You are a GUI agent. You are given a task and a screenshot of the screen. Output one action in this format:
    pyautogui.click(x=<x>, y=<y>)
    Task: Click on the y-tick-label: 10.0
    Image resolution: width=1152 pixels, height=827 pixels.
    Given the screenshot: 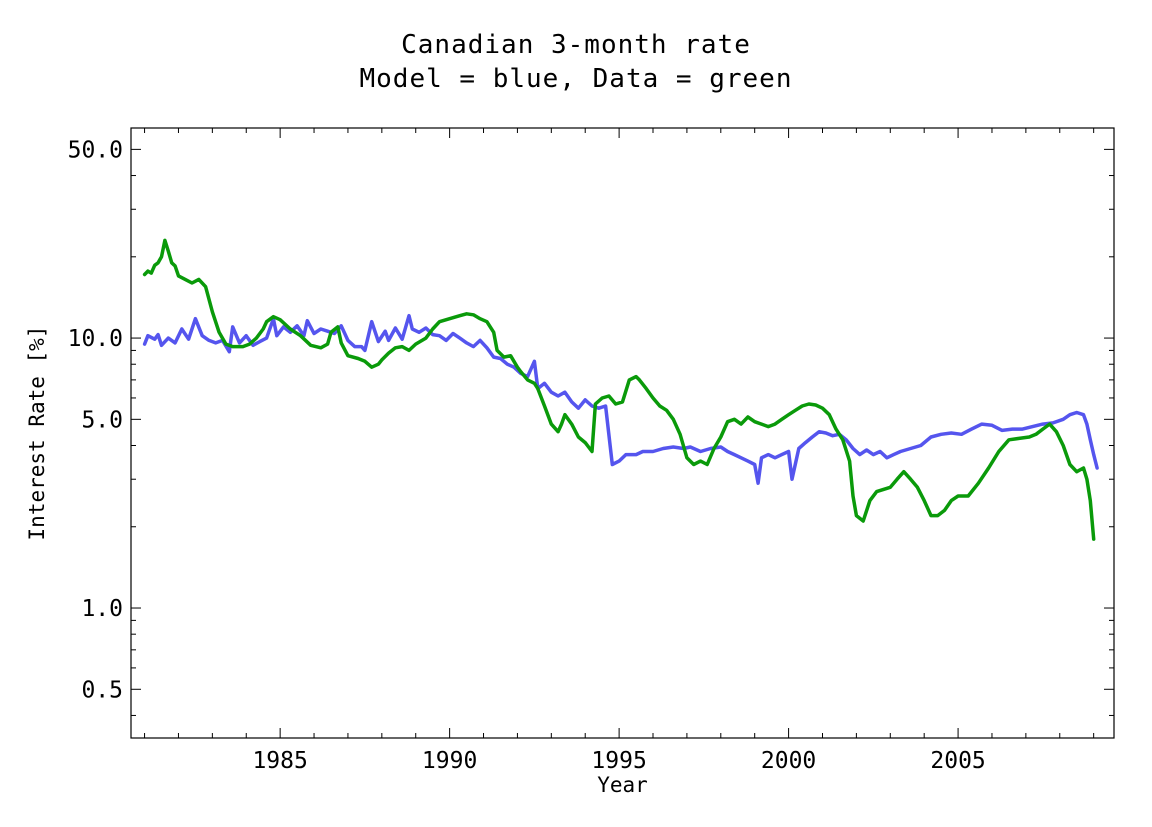 What is the action you would take?
    pyautogui.click(x=95, y=339)
    